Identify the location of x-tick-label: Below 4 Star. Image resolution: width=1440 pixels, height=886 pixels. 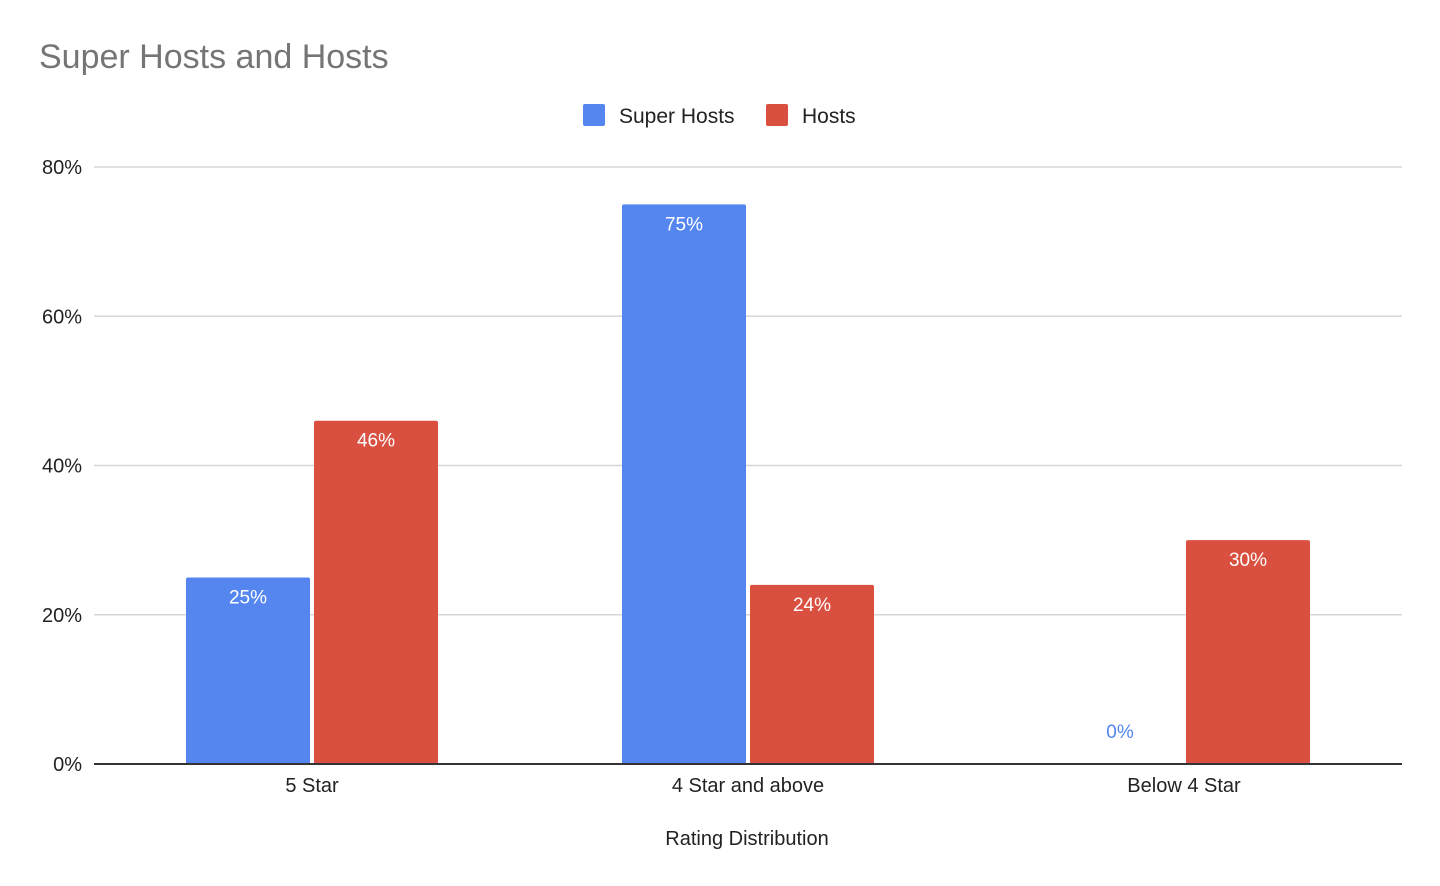
(1184, 786).